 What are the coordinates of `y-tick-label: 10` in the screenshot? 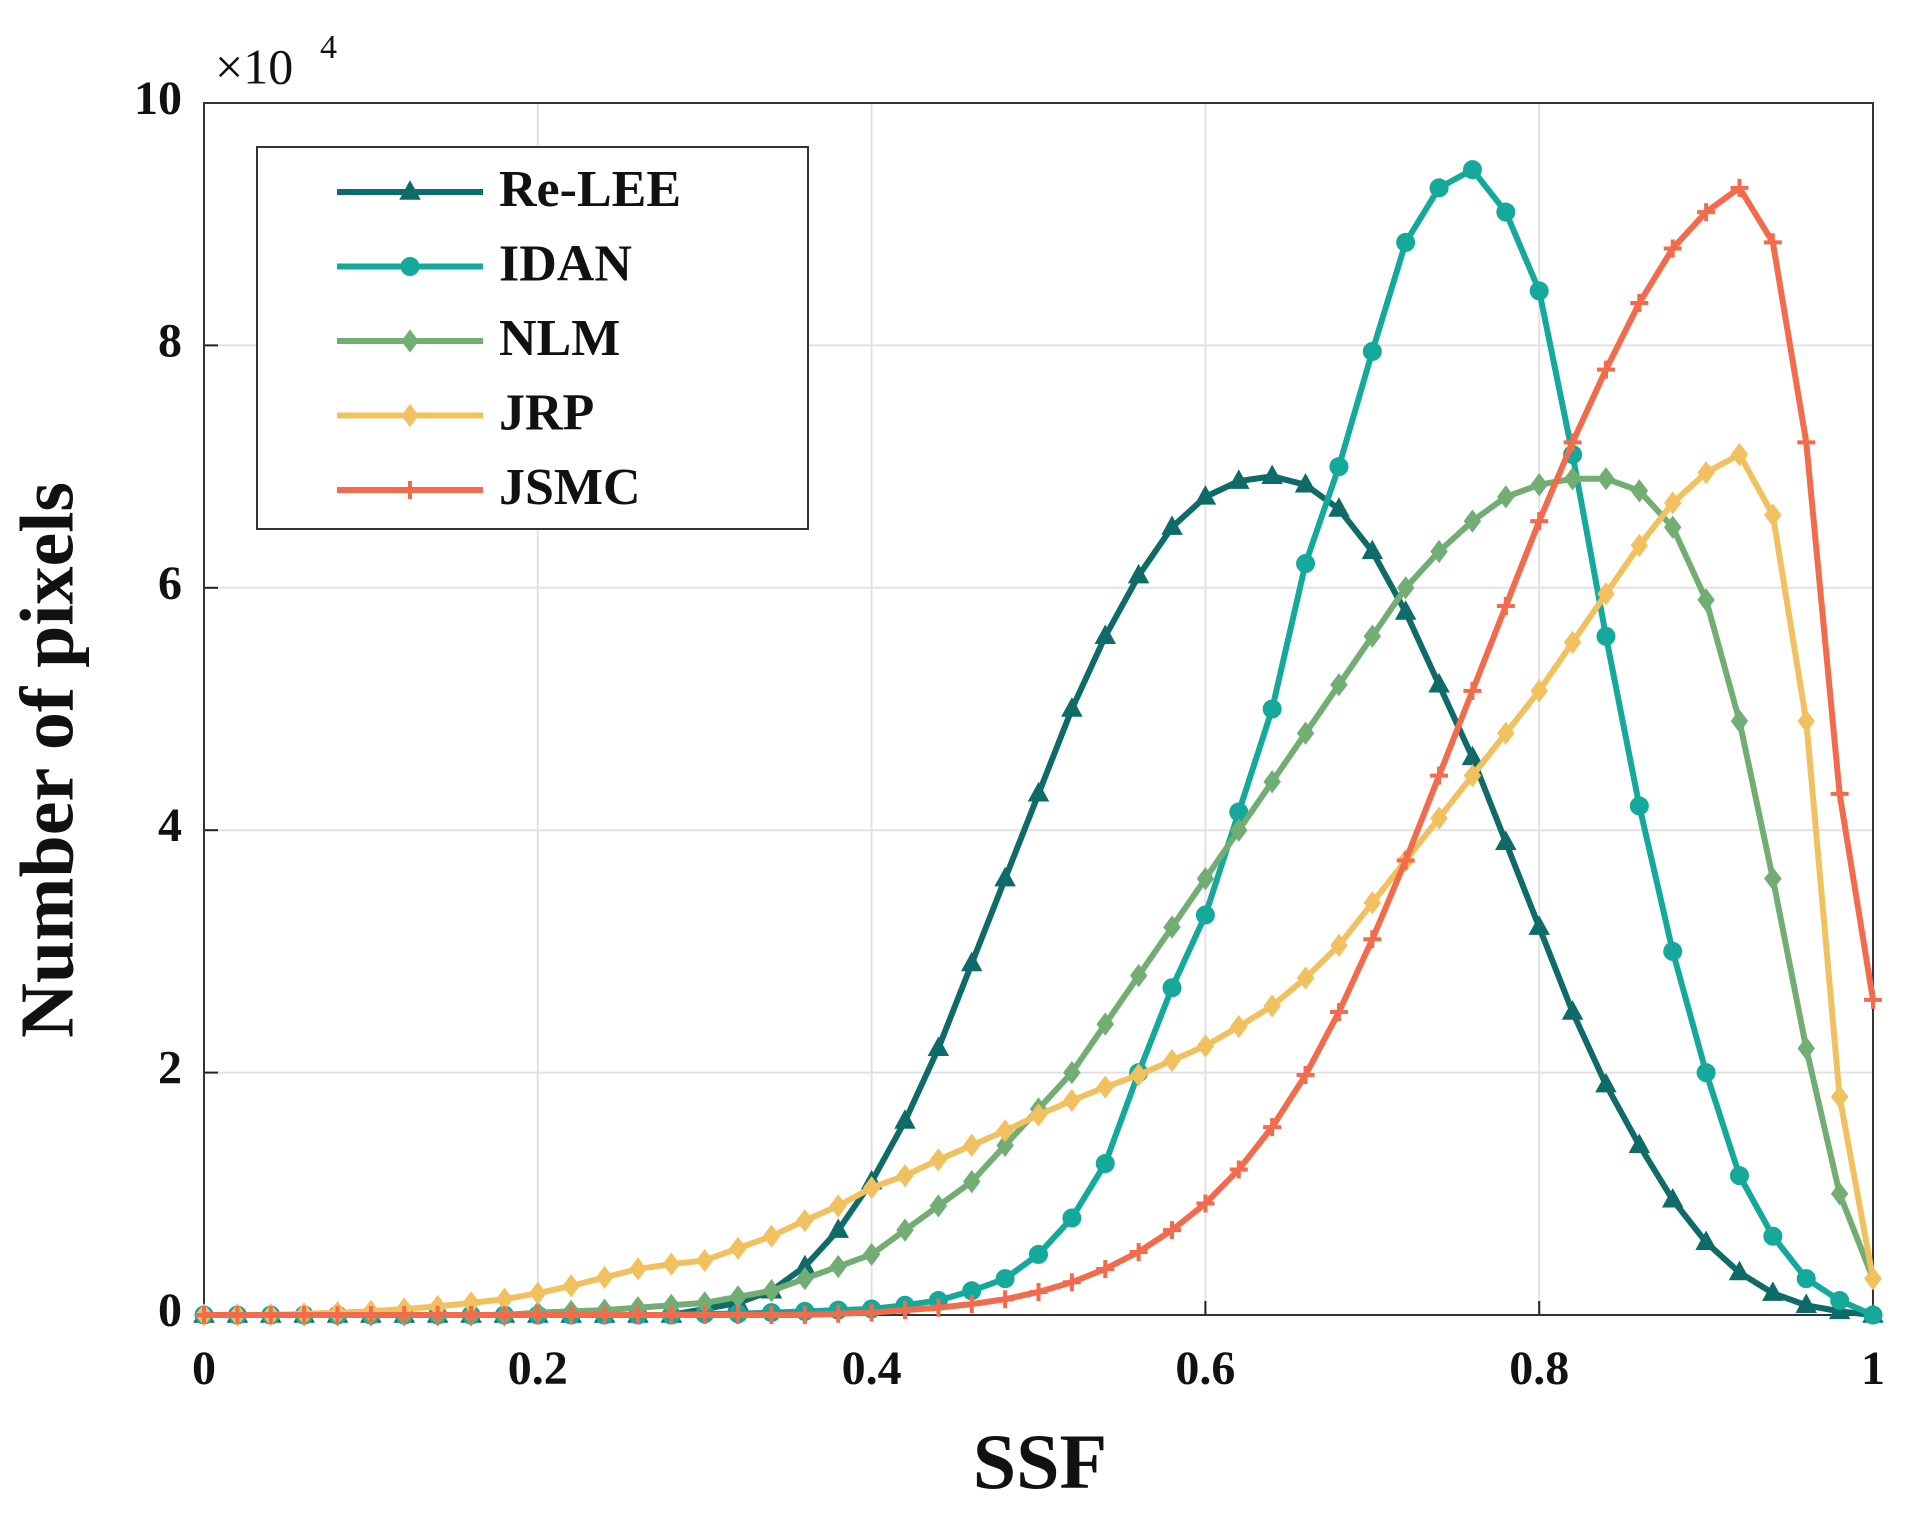 It's located at (158, 98).